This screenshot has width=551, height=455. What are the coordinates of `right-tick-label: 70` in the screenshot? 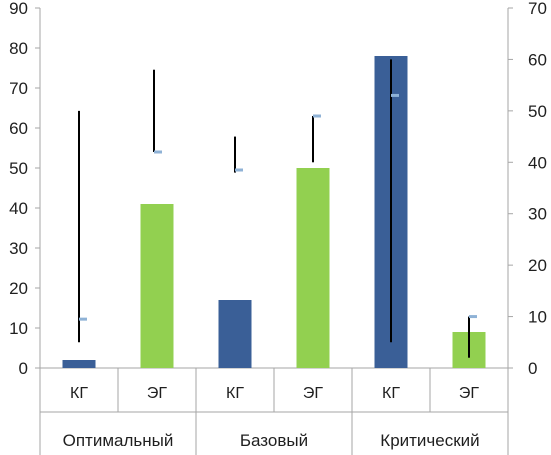 It's located at (537, 9).